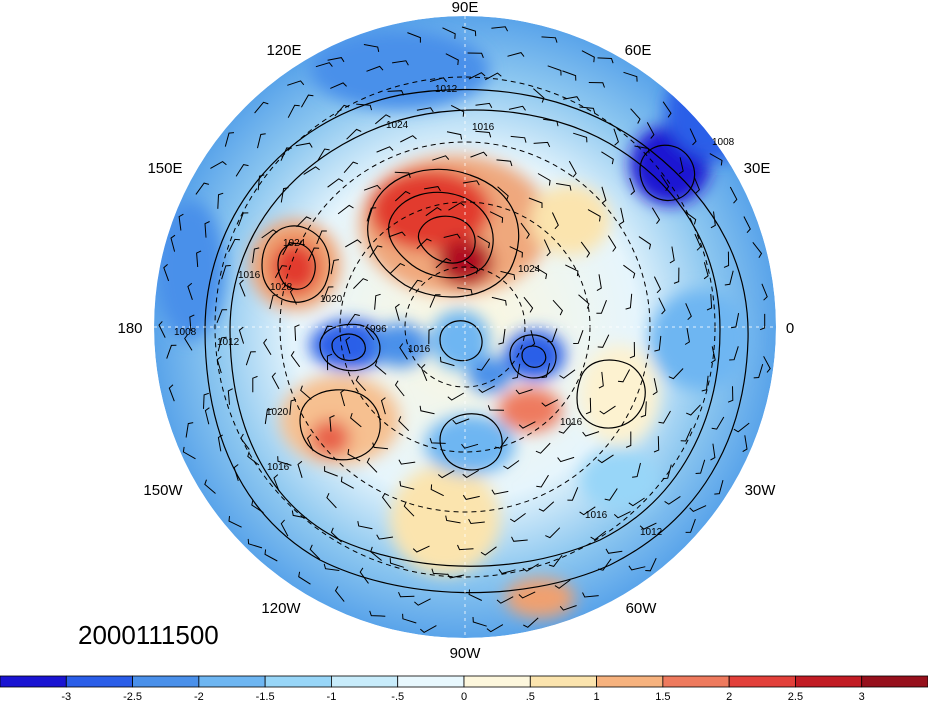  I want to click on colorbar-tick-label: 2, so click(729, 696).